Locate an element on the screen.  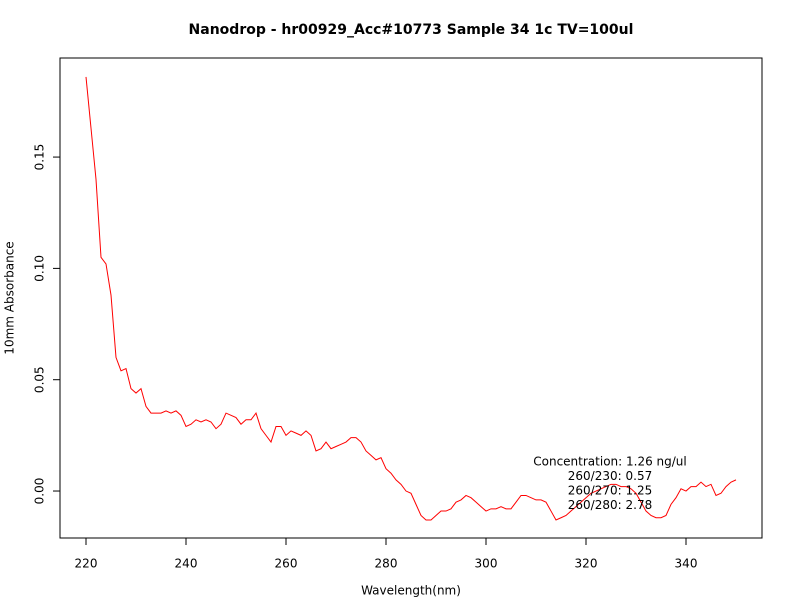
y-tick-label: 0.05 is located at coordinates (40, 379).